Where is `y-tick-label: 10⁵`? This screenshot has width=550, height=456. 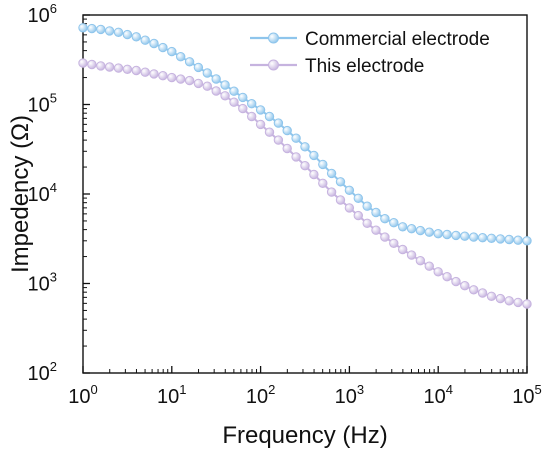
y-tick-label: 10⁵ is located at coordinates (42, 104).